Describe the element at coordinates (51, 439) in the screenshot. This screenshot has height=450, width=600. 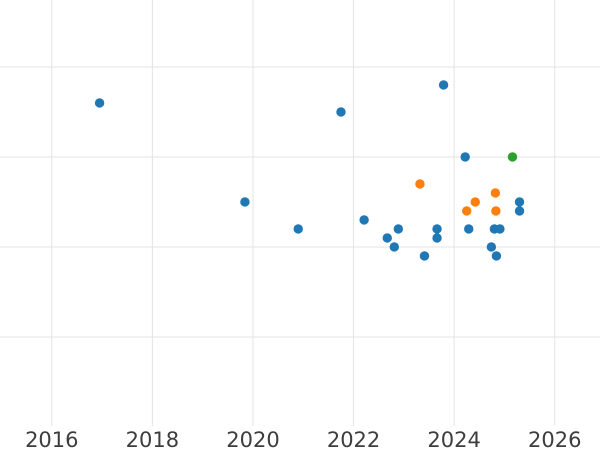
I see `x-tick-label: 2016` at that location.